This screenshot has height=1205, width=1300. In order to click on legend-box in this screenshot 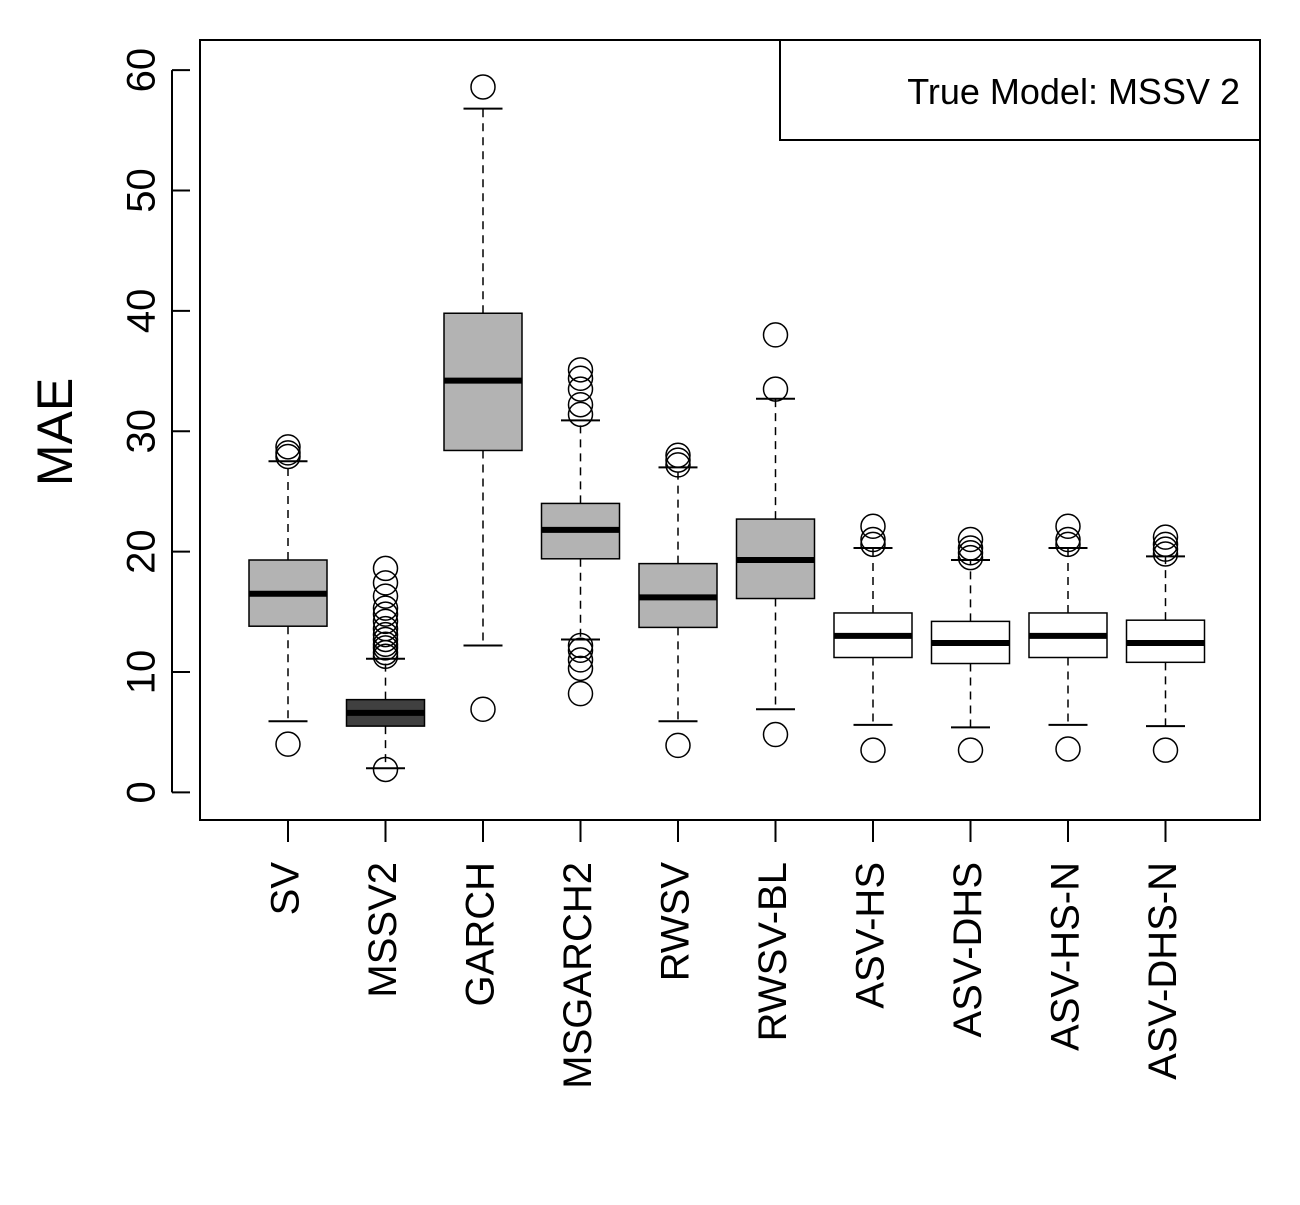, I will do `click(1020, 90)`.